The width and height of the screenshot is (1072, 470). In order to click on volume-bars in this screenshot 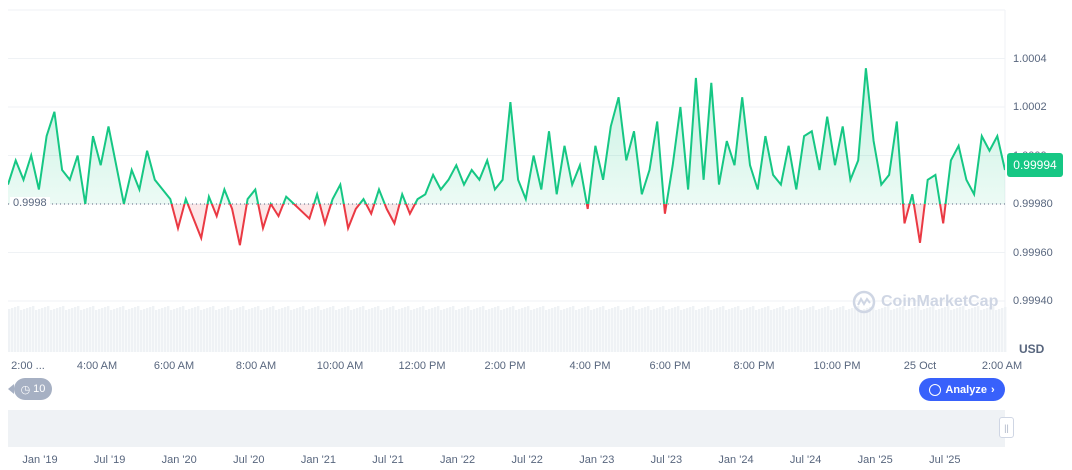, I will do `click(507, 329)`.